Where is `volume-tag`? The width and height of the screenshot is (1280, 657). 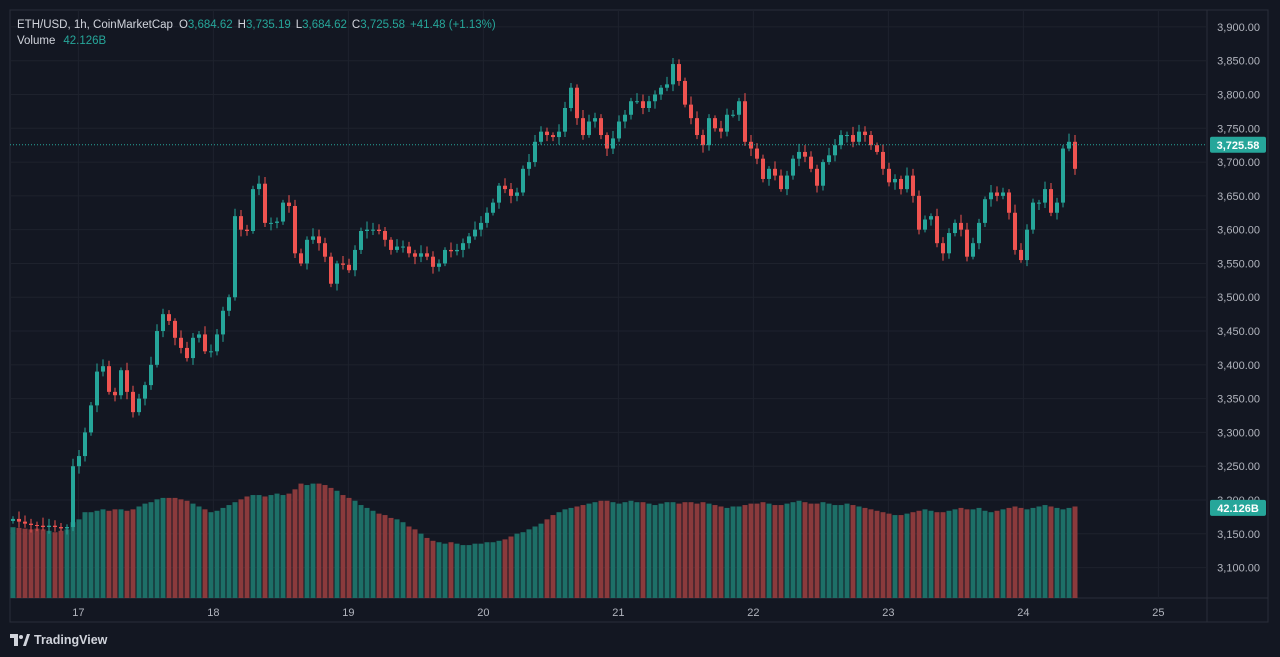
volume-tag is located at coordinates (1238, 507).